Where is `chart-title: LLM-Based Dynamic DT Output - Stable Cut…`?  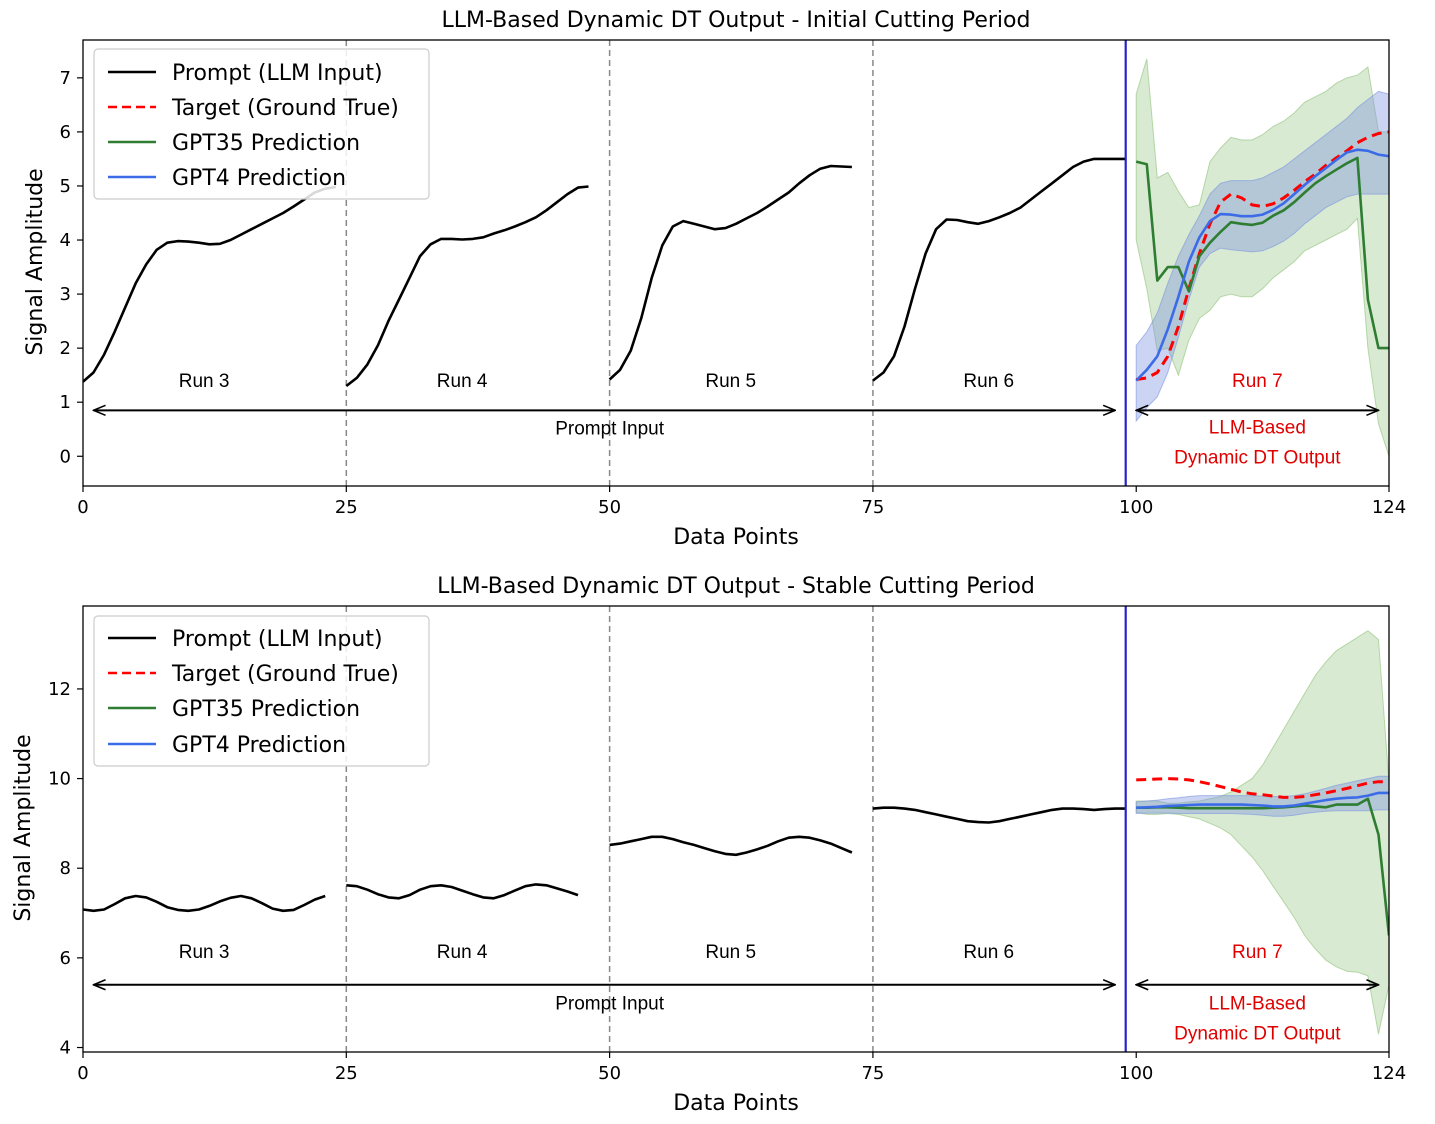 chart-title: LLM-Based Dynamic DT Output - Stable Cut… is located at coordinates (736, 586).